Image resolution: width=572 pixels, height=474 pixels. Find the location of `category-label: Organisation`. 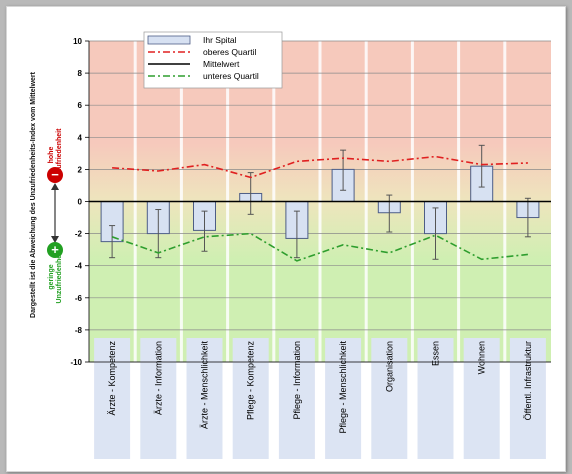

category-label: Organisation is located at coordinates (389, 366).